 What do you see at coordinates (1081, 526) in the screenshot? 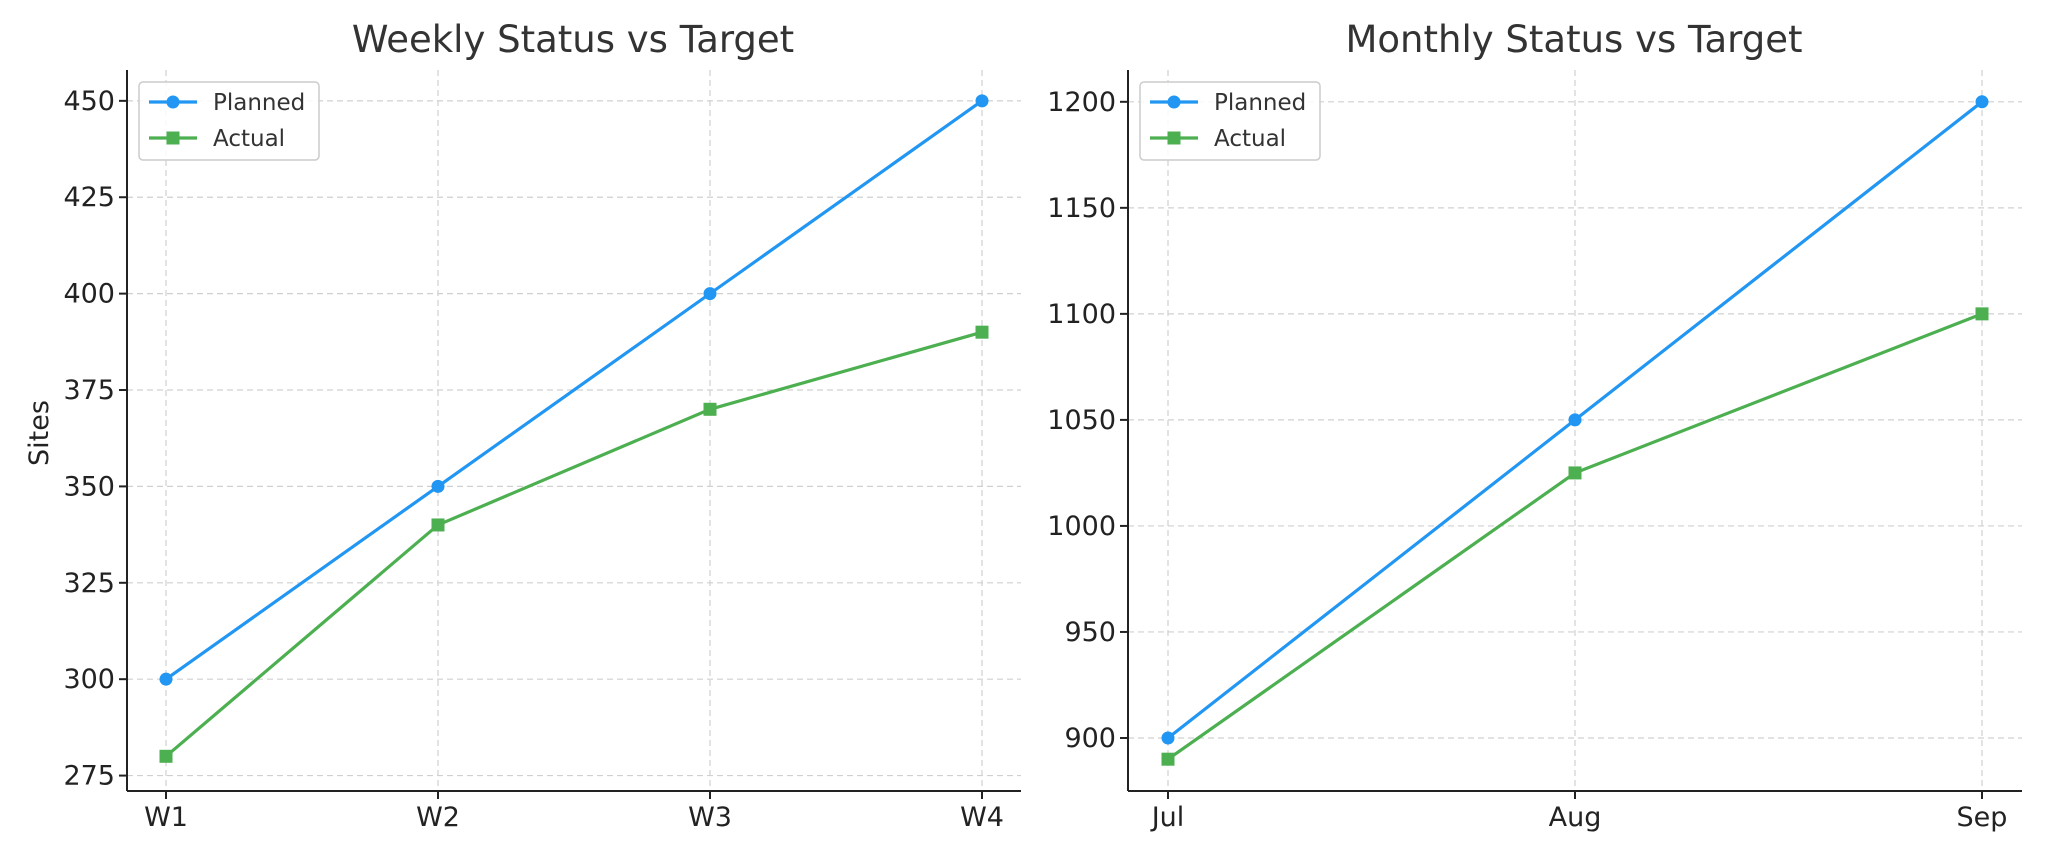
I see `y-tick-label: 1000` at bounding box center [1081, 526].